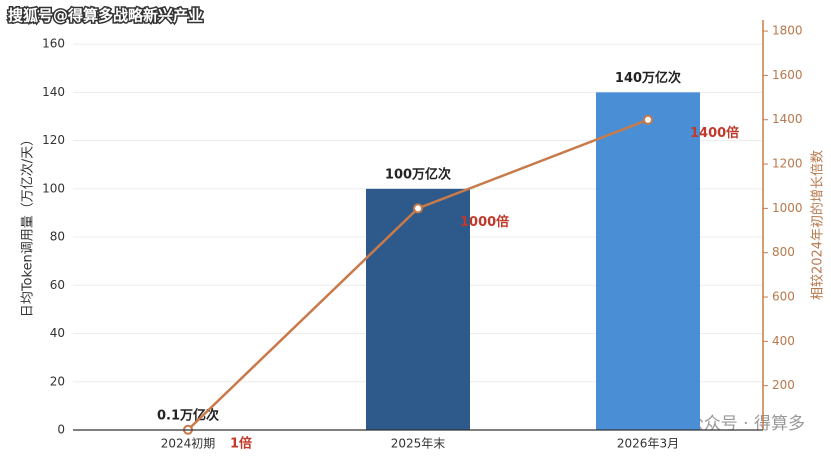 Image resolution: width=831 pixels, height=457 pixels. Describe the element at coordinates (57, 237) in the screenshot. I see `y-tick-label: 80` at that location.